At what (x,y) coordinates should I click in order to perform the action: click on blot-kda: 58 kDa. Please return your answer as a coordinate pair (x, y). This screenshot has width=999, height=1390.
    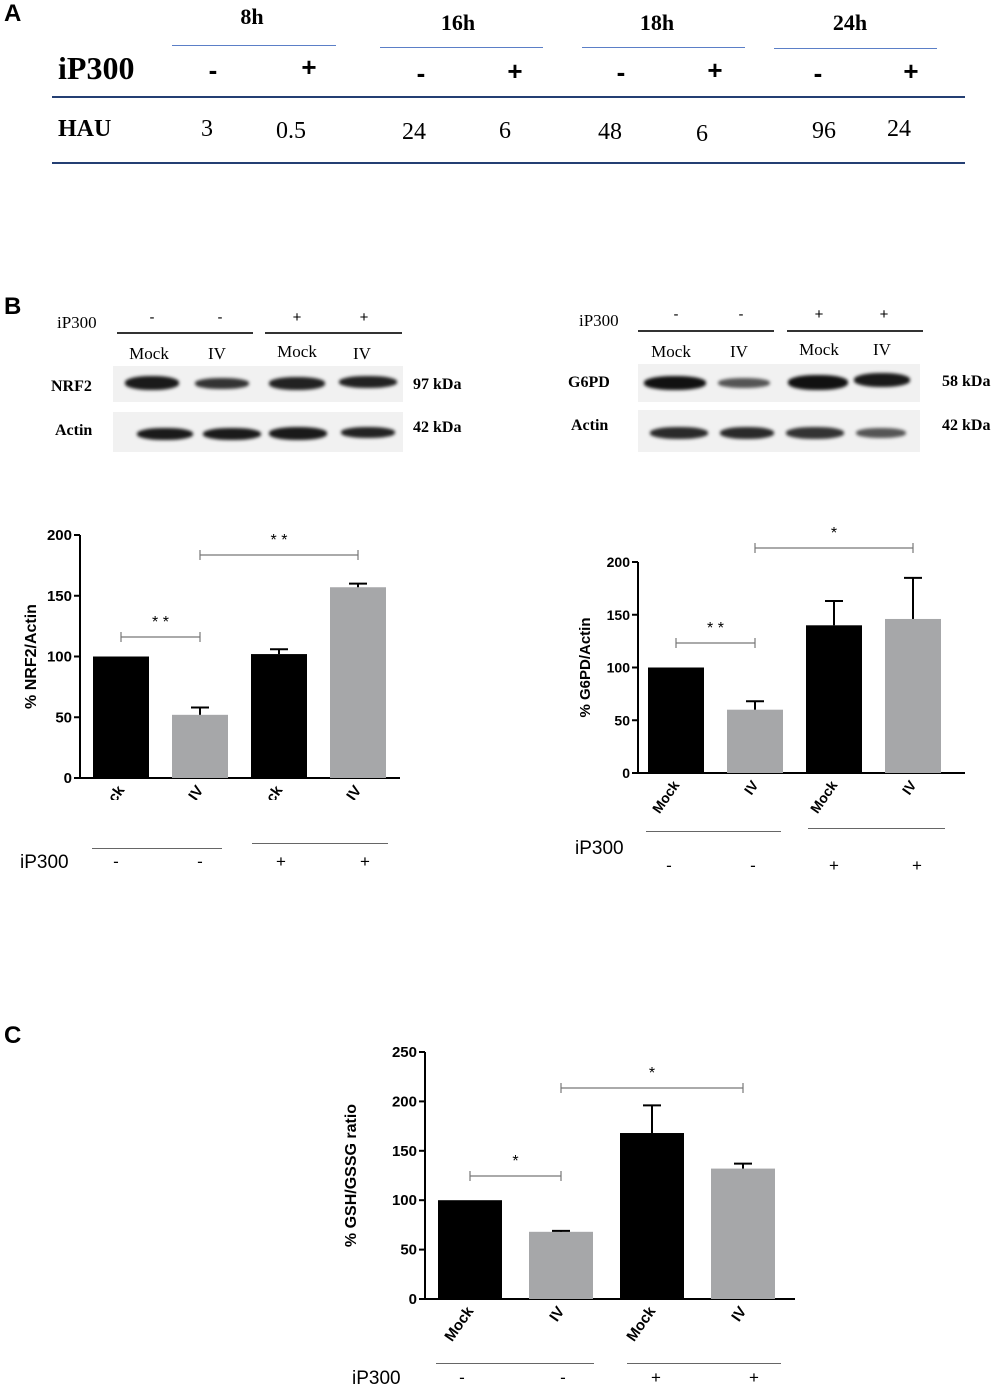
    Looking at the image, I should click on (966, 381).